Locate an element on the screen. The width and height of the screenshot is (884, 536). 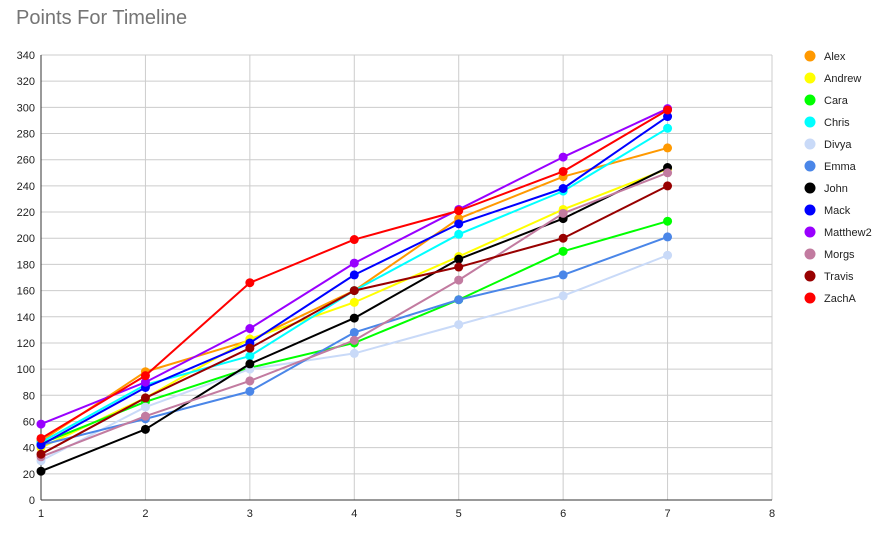
legend-marker-zacha is located at coordinates (810, 298).